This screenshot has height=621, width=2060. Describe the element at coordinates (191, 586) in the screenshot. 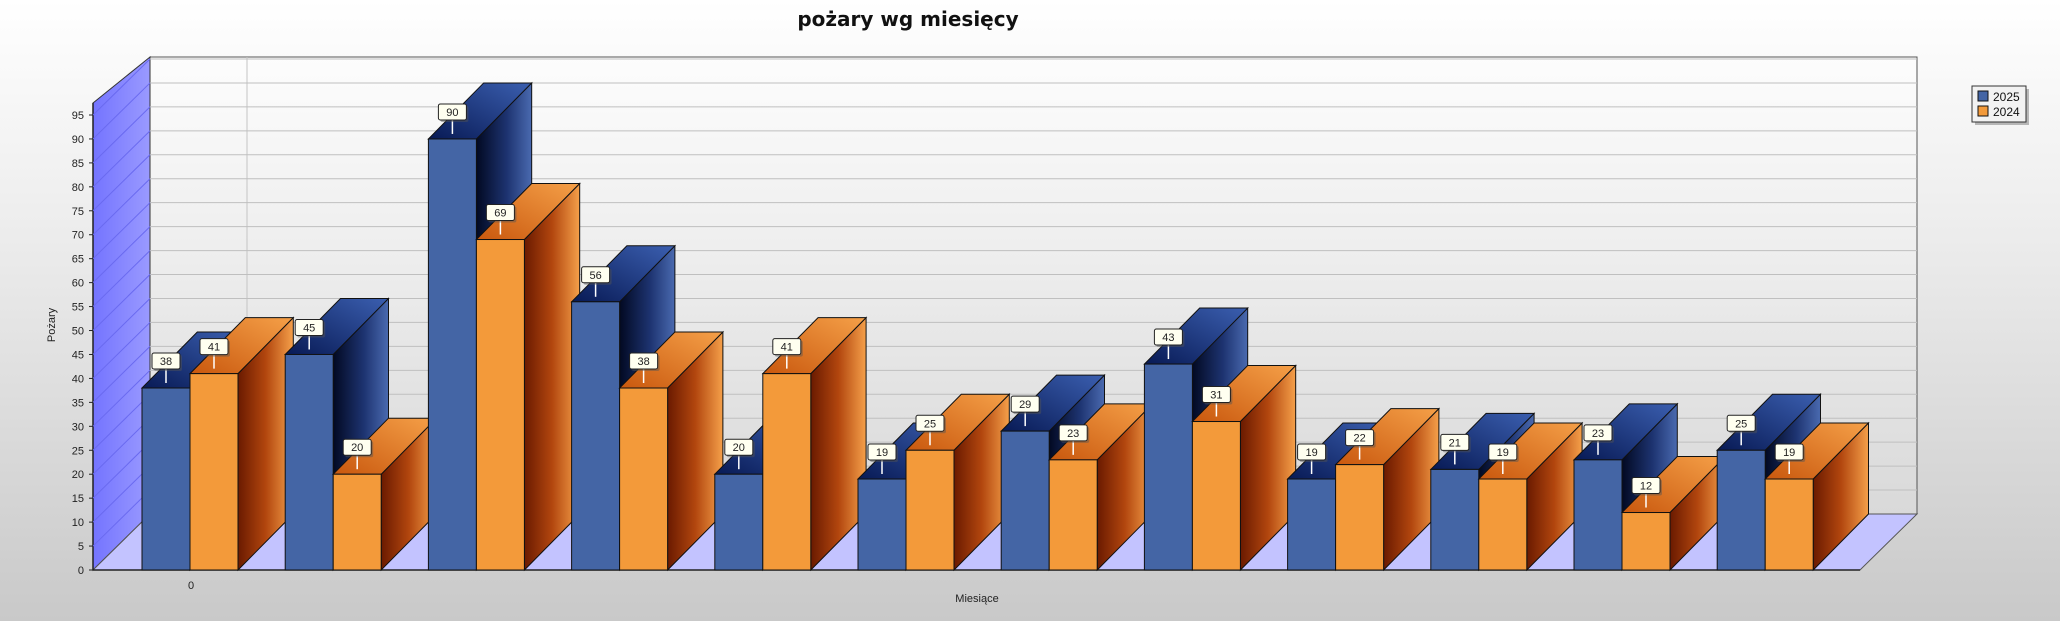

I see `x-tick-label: 0` at that location.